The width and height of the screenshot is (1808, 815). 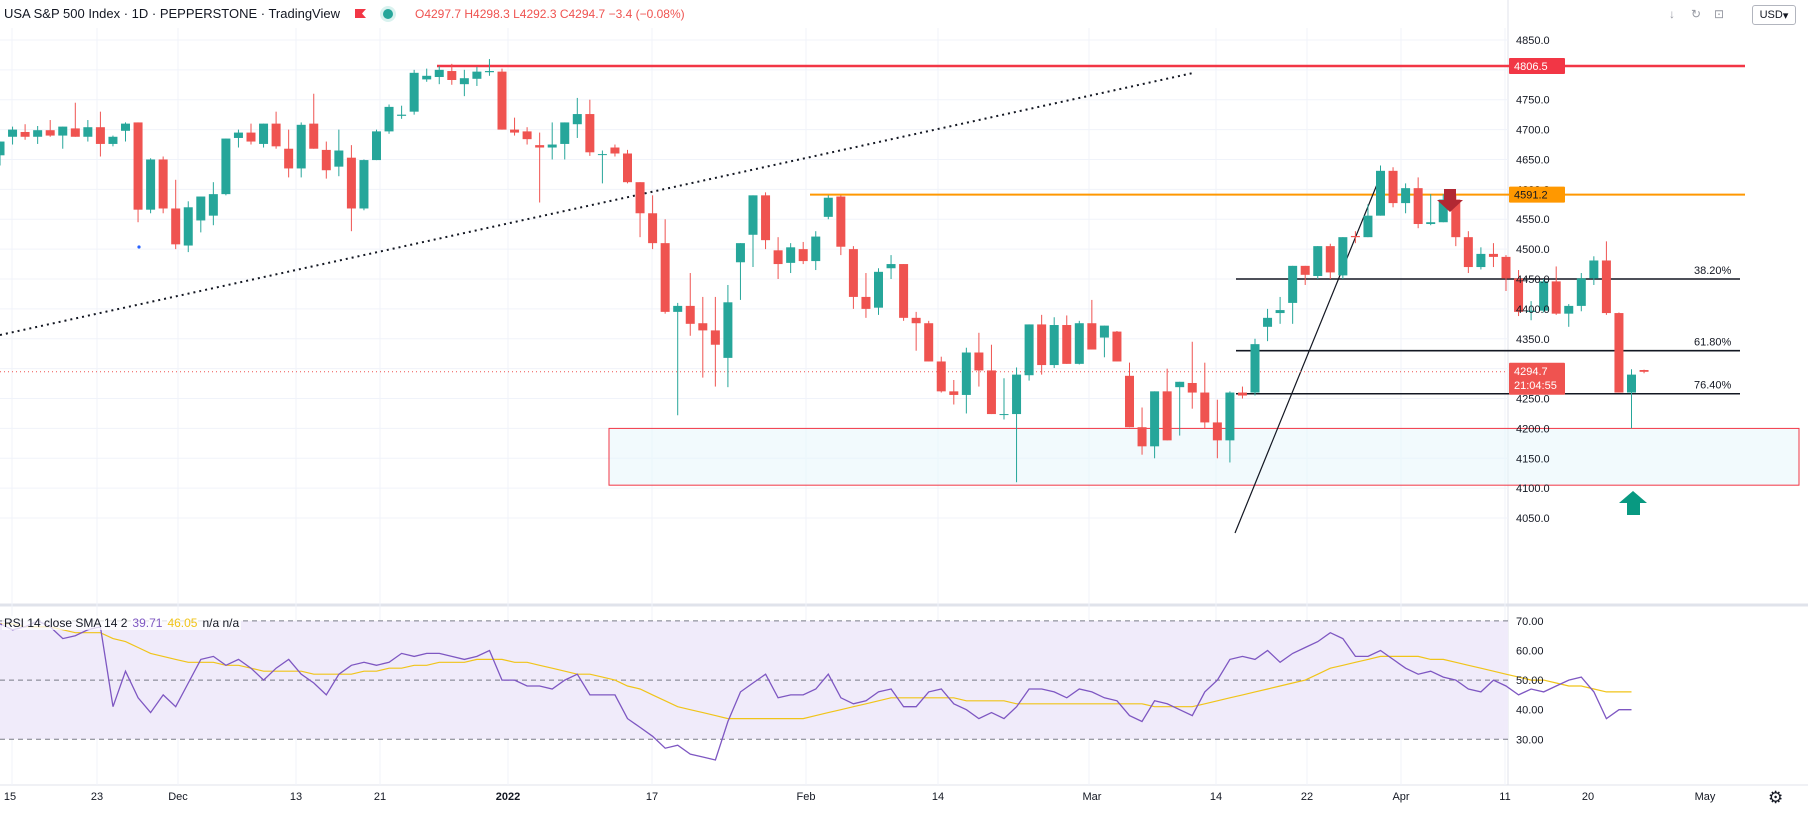 I want to click on refresh-icon: ↻, so click(x=1696, y=14).